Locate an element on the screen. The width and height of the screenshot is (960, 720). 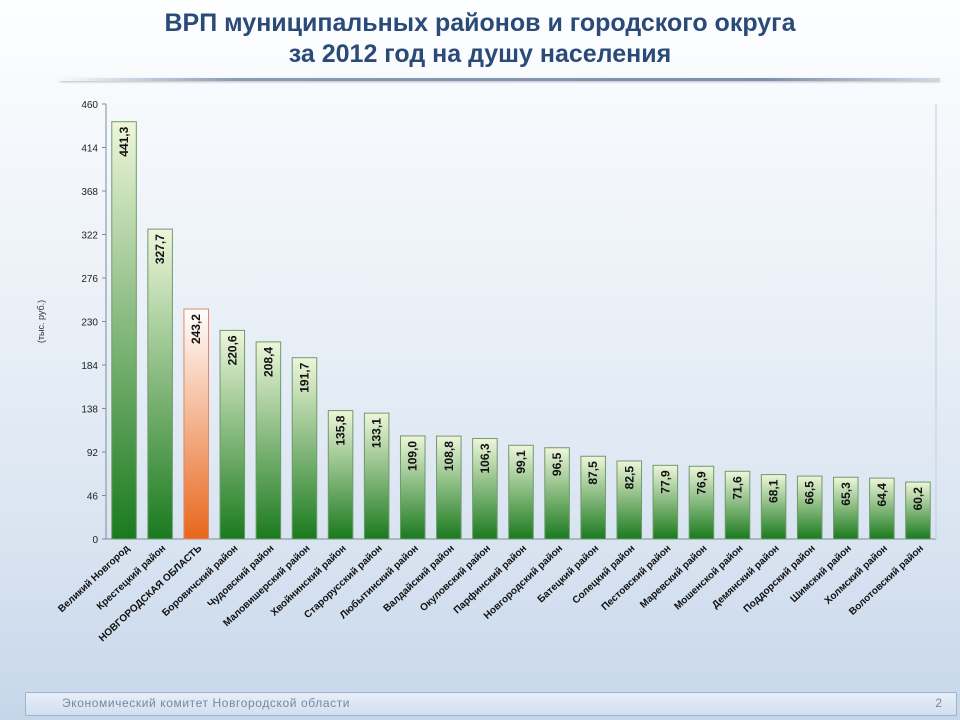
y-tick-label: 414 is located at coordinates (89, 149).